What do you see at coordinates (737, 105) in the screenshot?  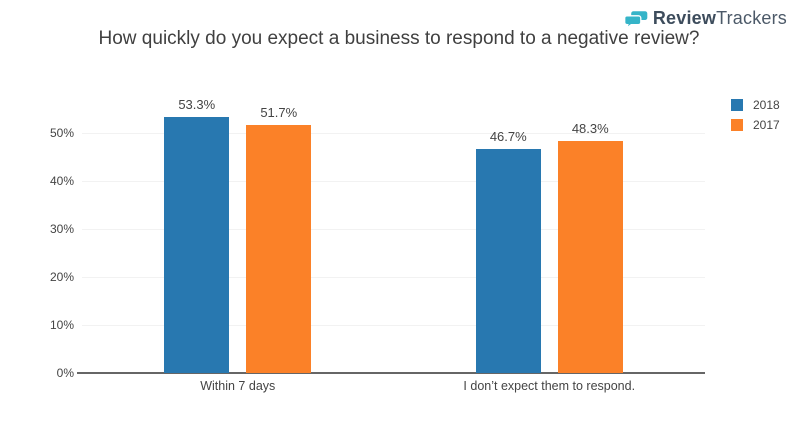 I see `legend-swatch-2018` at bounding box center [737, 105].